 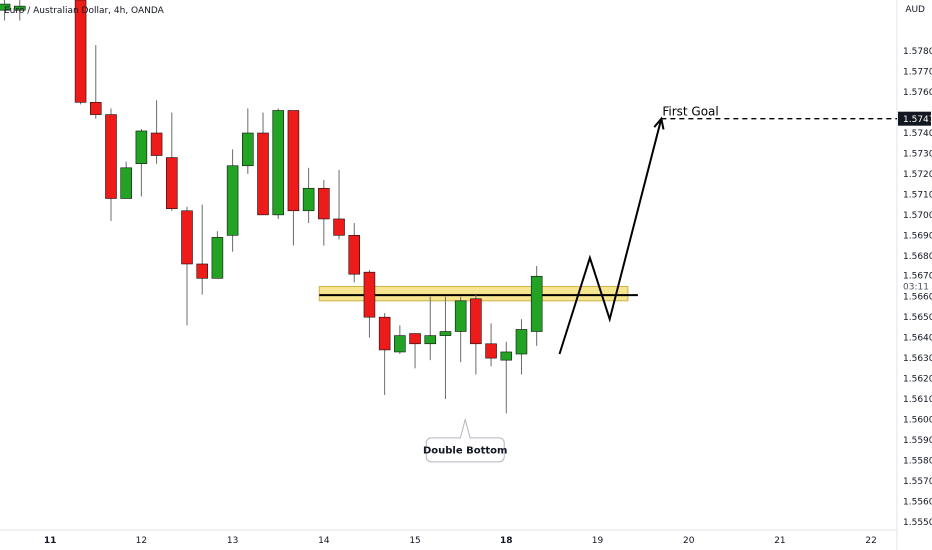 I want to click on price-tick-label: 1.57000, so click(x=917, y=216).